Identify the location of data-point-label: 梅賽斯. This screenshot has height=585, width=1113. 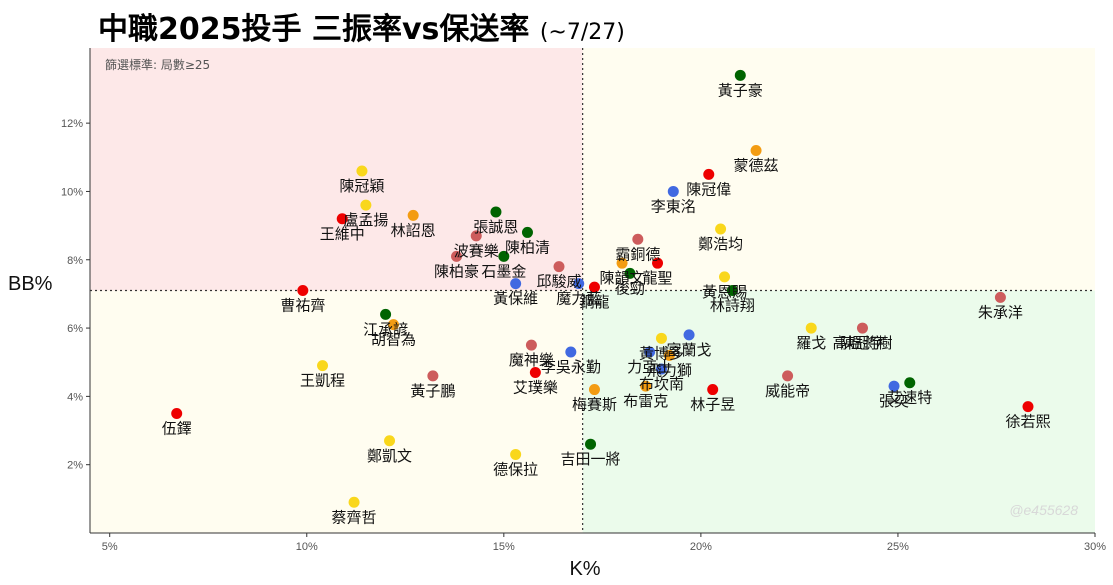
(594, 405).